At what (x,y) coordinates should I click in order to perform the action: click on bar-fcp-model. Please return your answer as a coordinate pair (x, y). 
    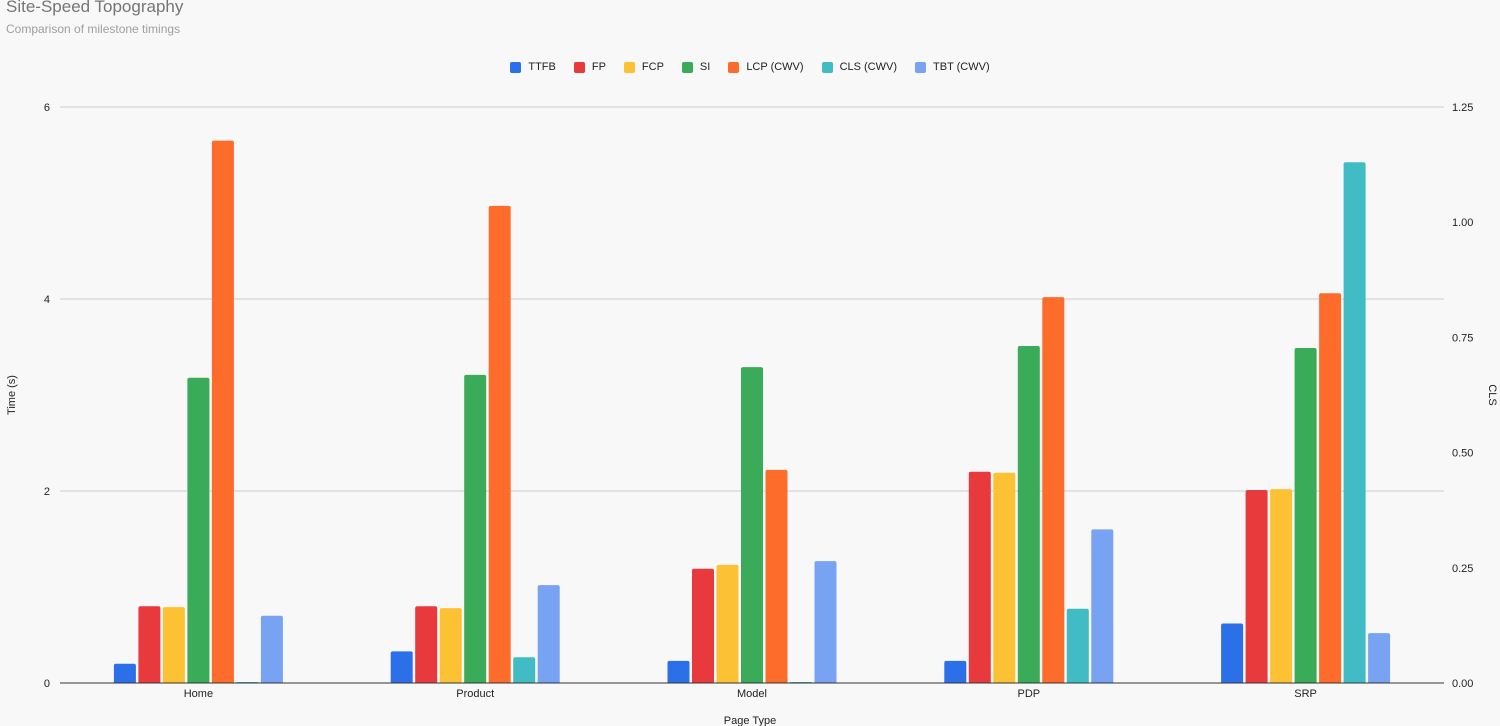
    Looking at the image, I should click on (727, 623).